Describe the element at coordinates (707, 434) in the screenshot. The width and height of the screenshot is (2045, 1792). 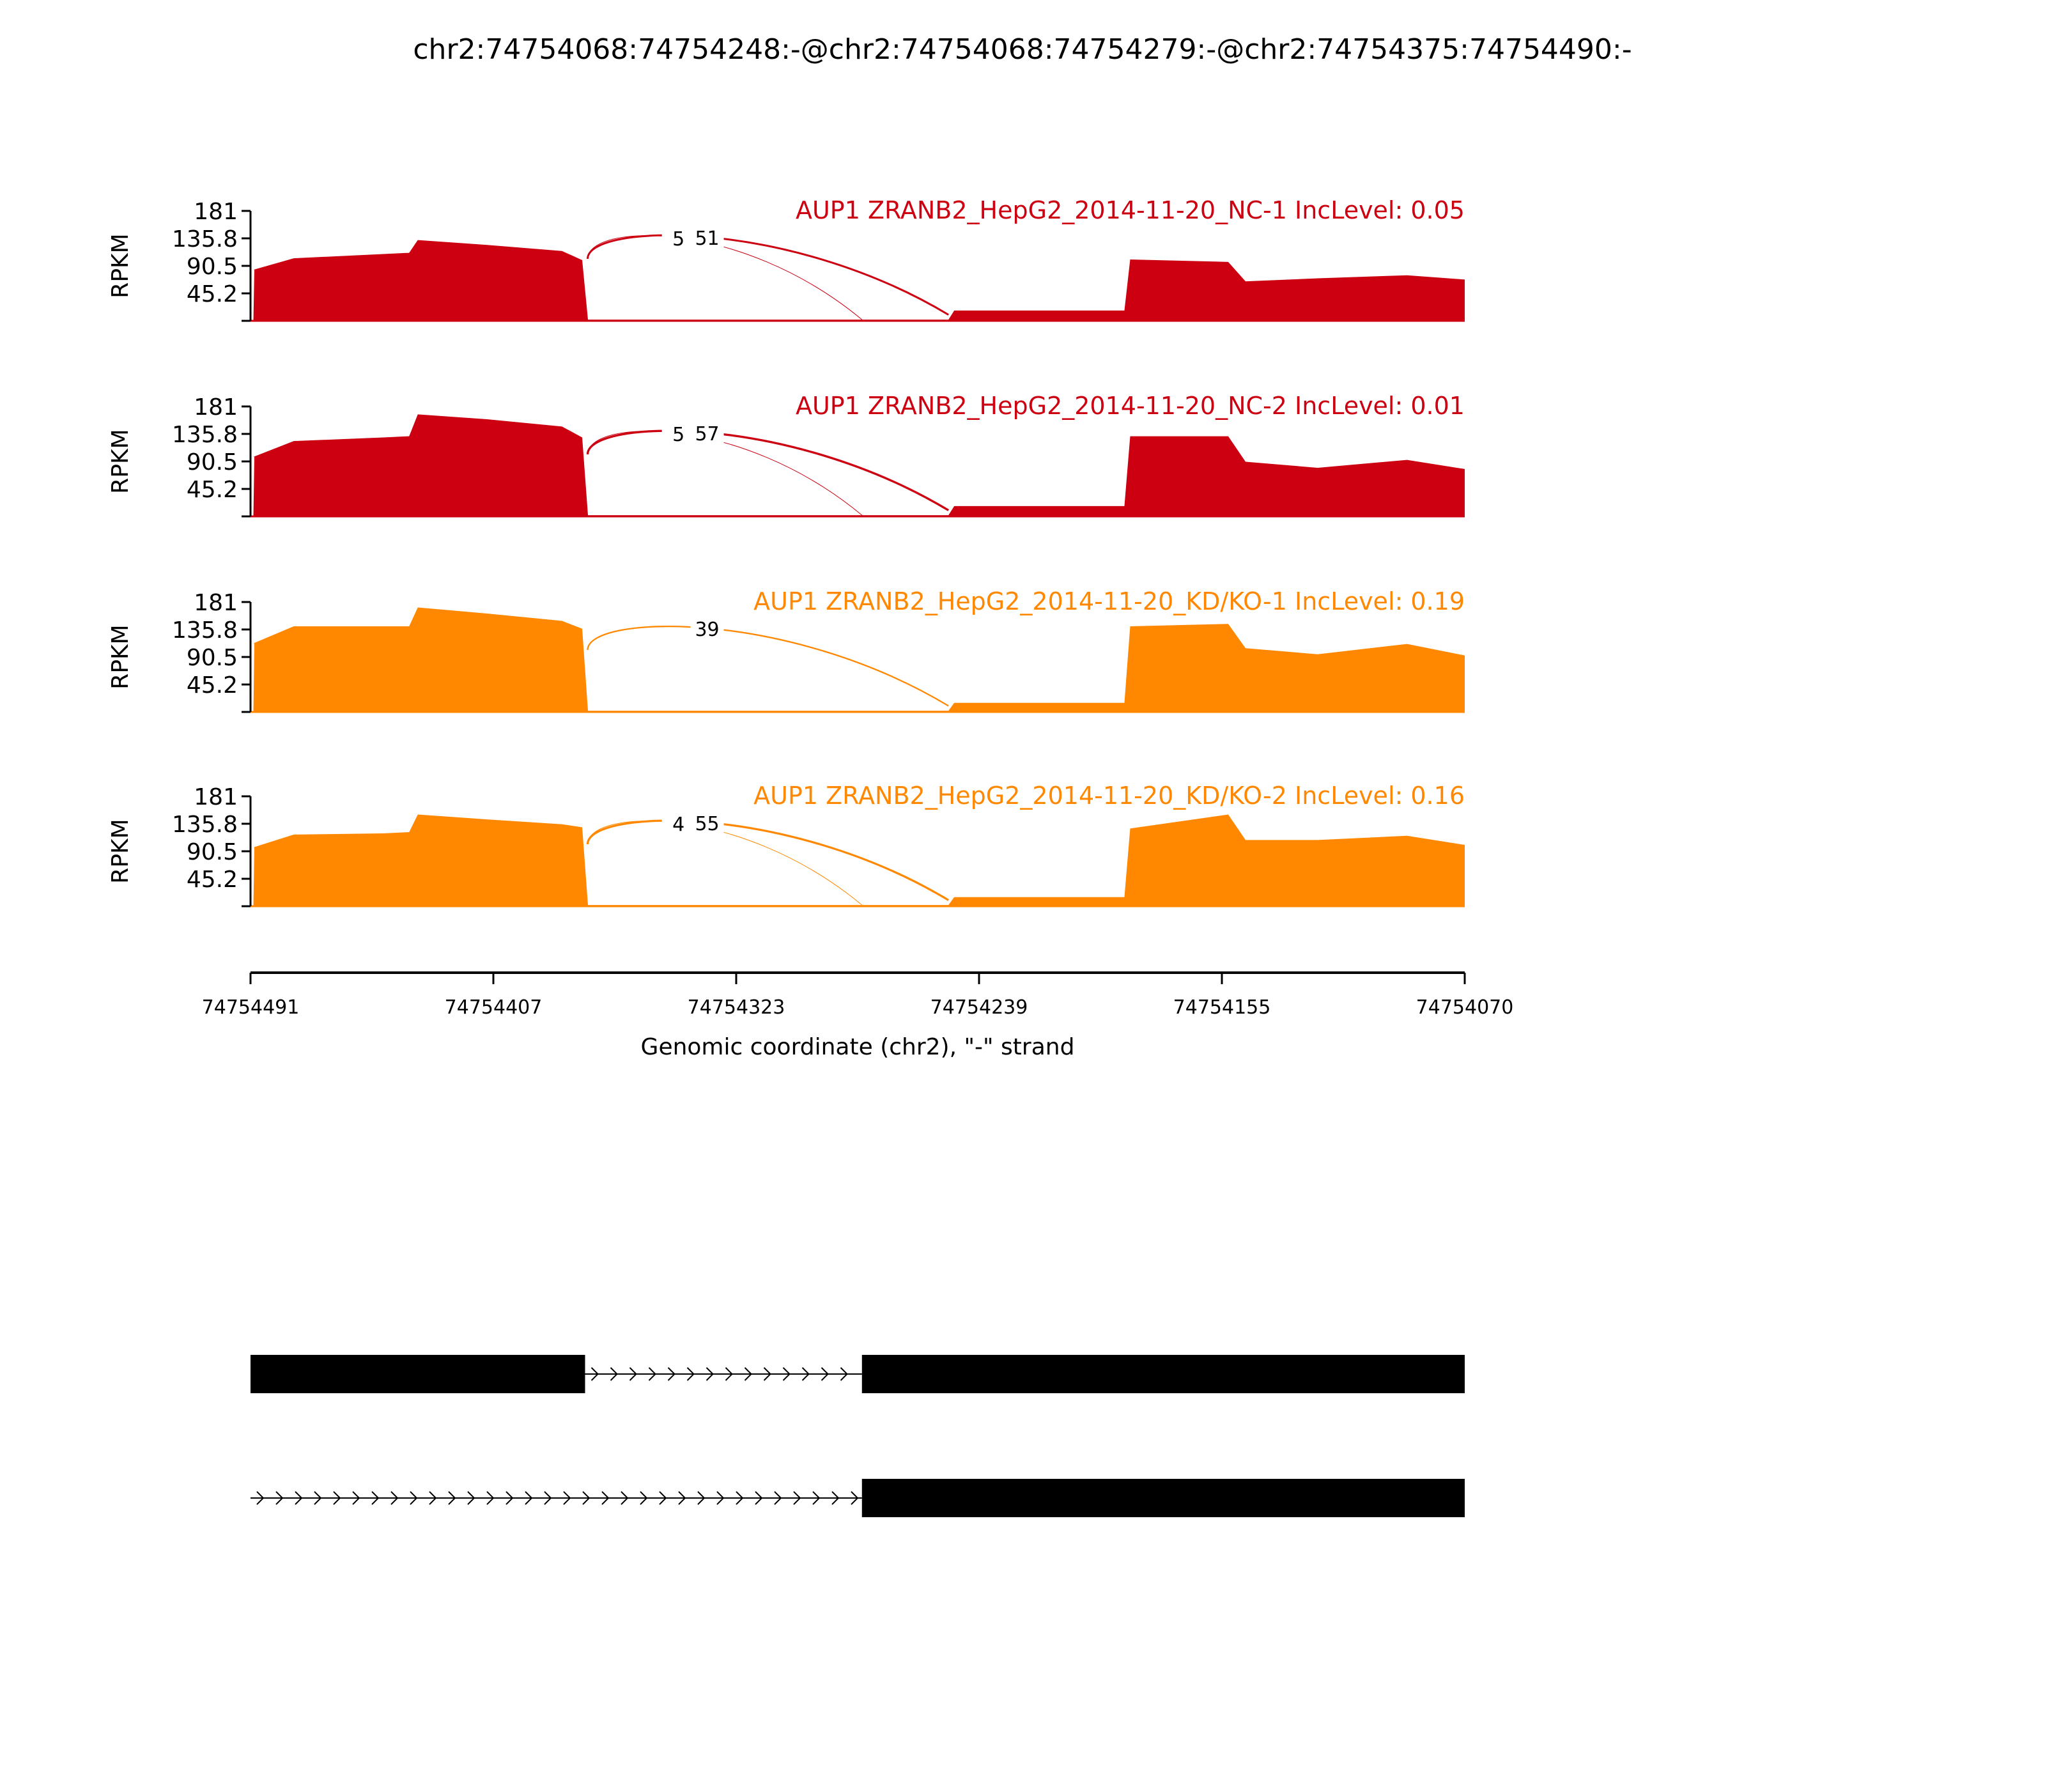
I see `junction-count-label: 57` at that location.